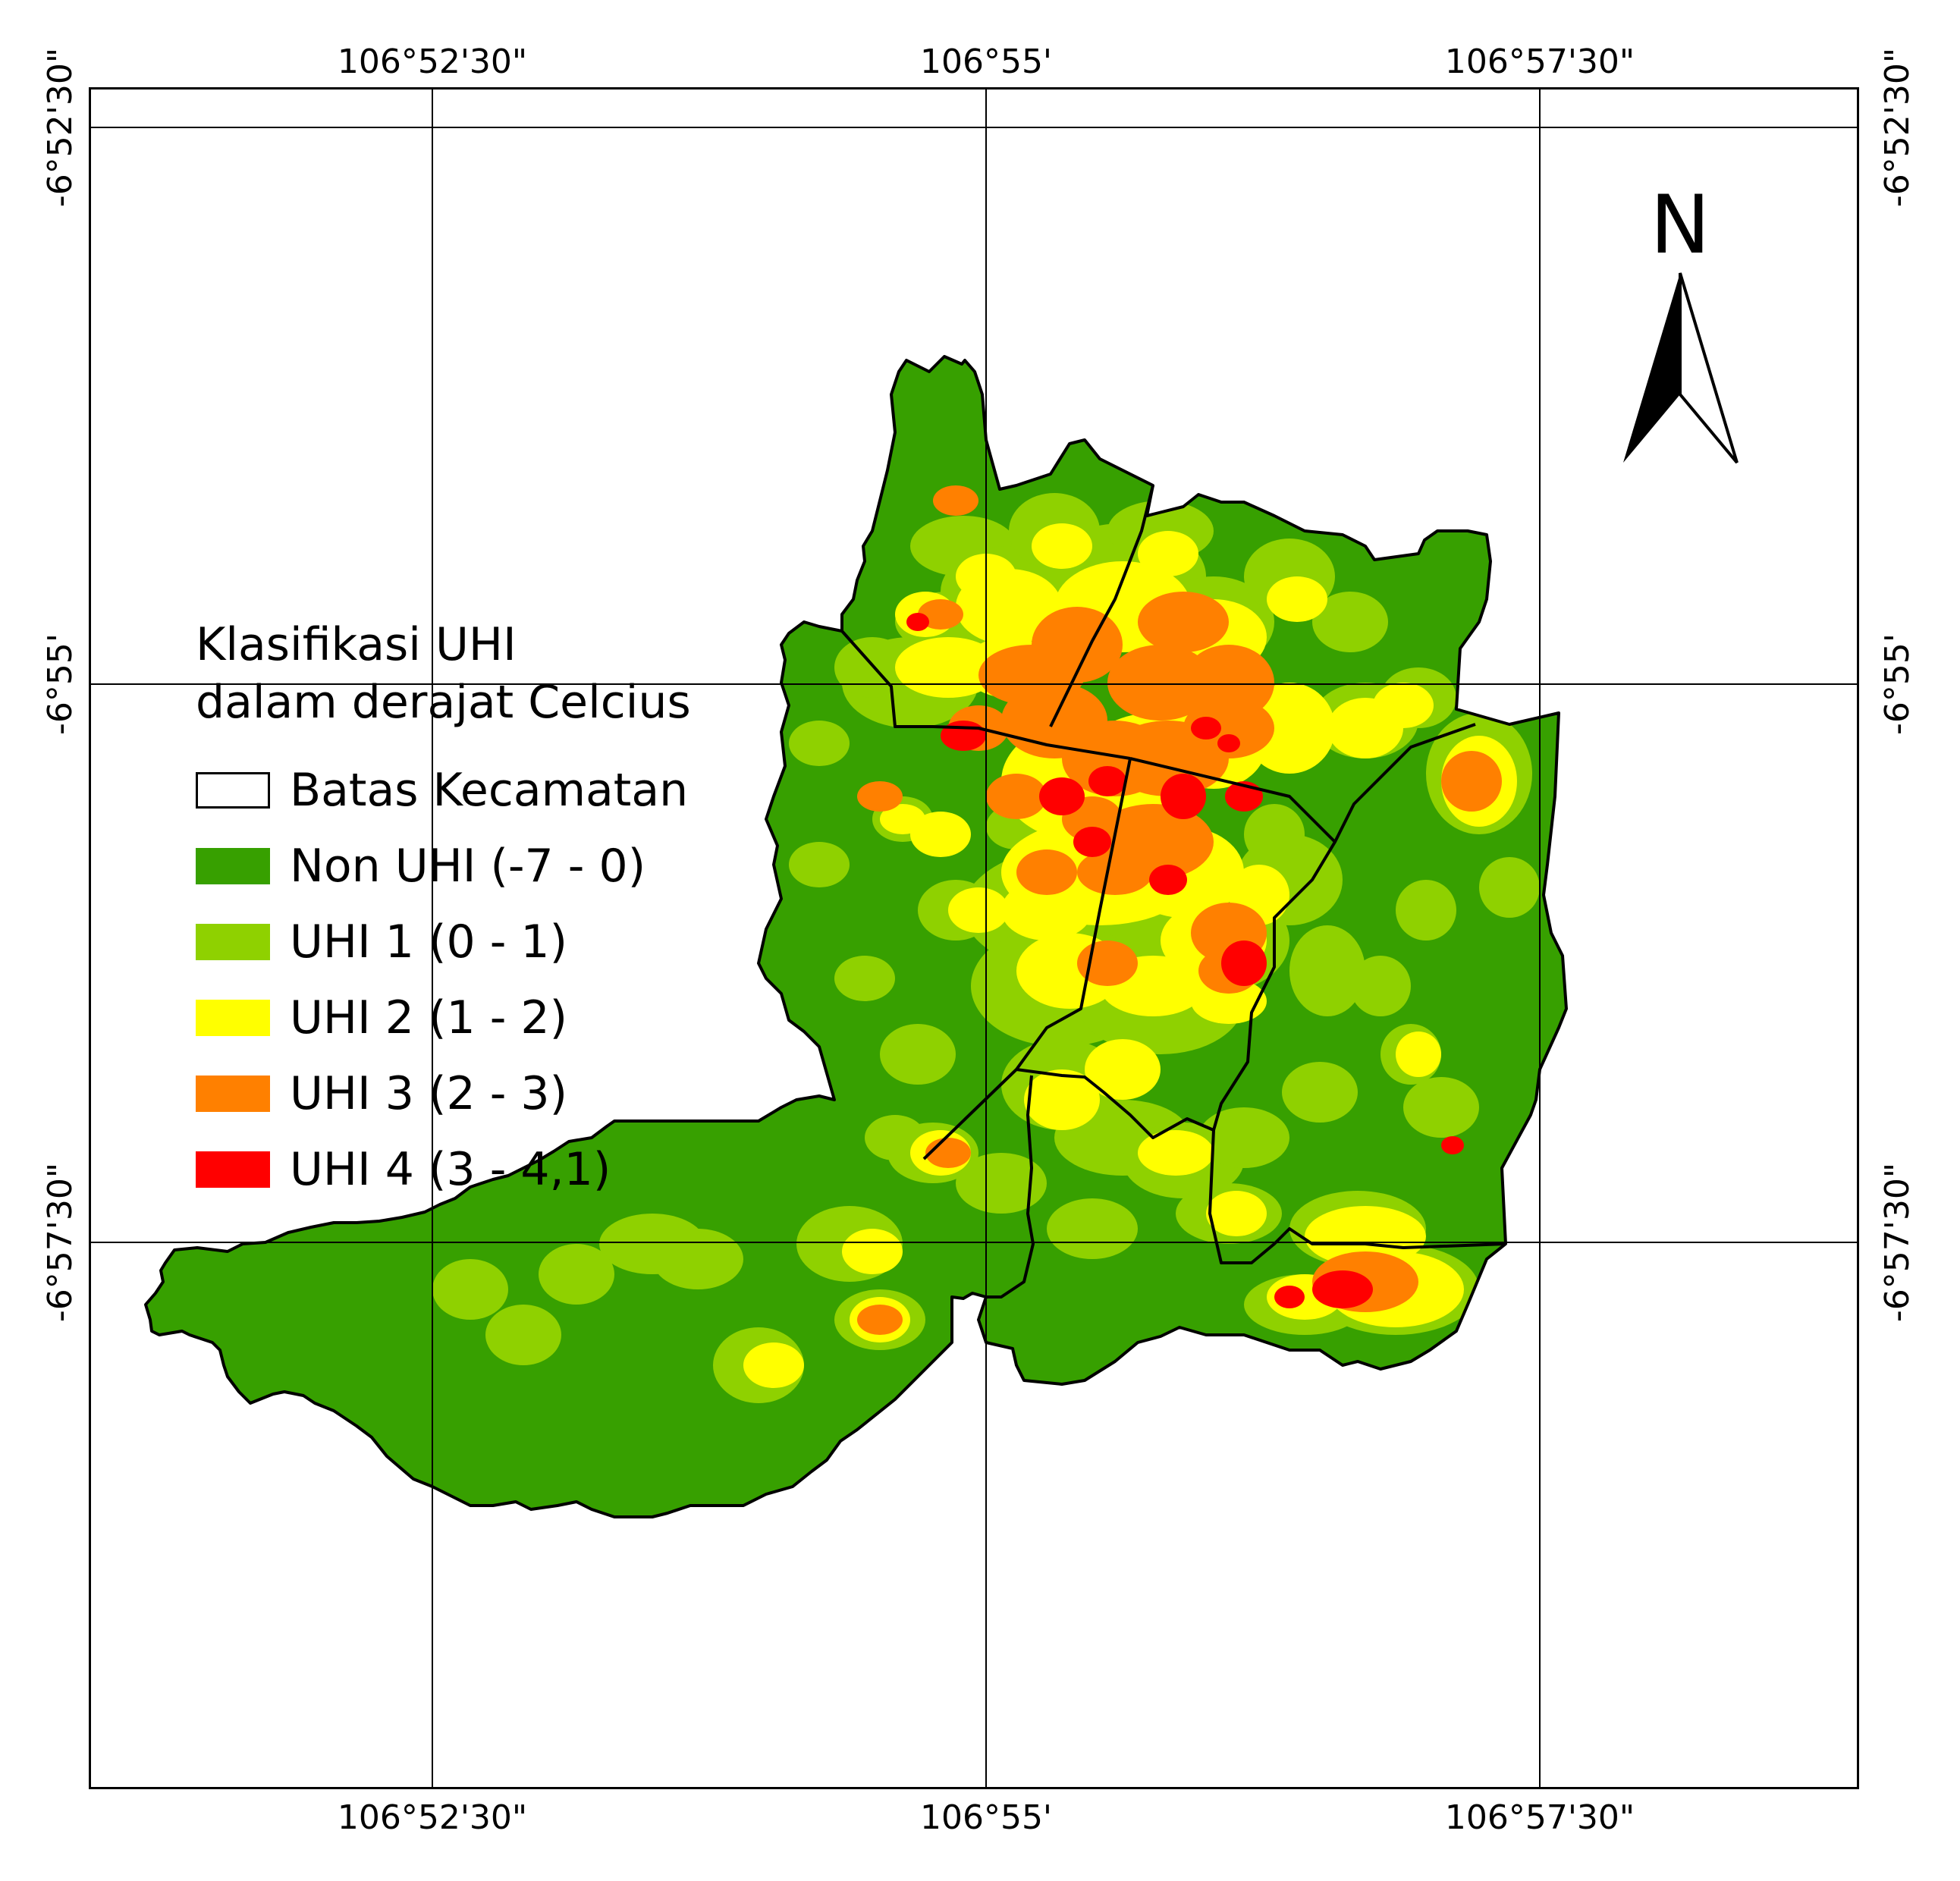  I want to click on legend-item-uhi4: UHI 4 (3 - 4,1), so click(443, 1169).